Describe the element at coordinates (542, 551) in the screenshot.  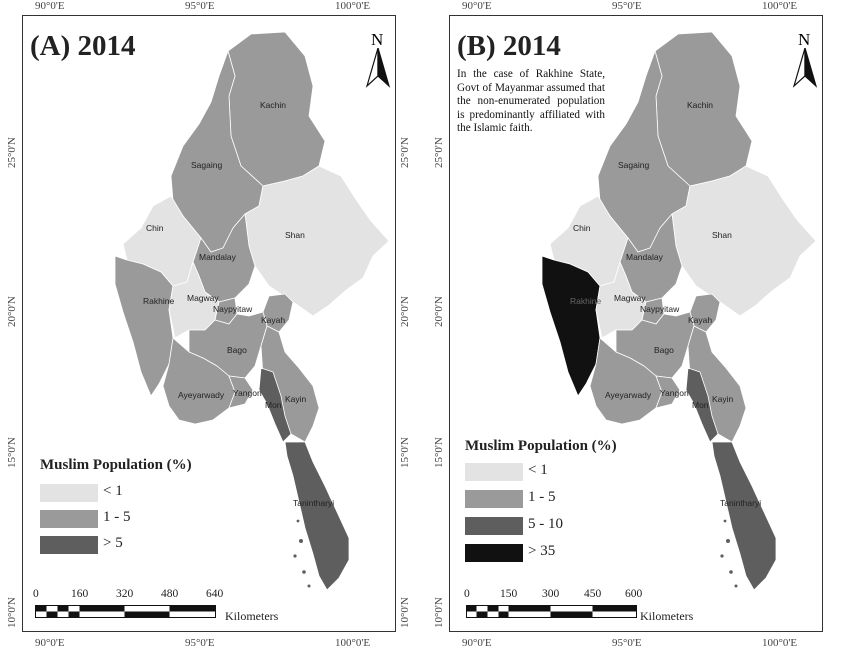
I see `legend-label: > 35` at that location.